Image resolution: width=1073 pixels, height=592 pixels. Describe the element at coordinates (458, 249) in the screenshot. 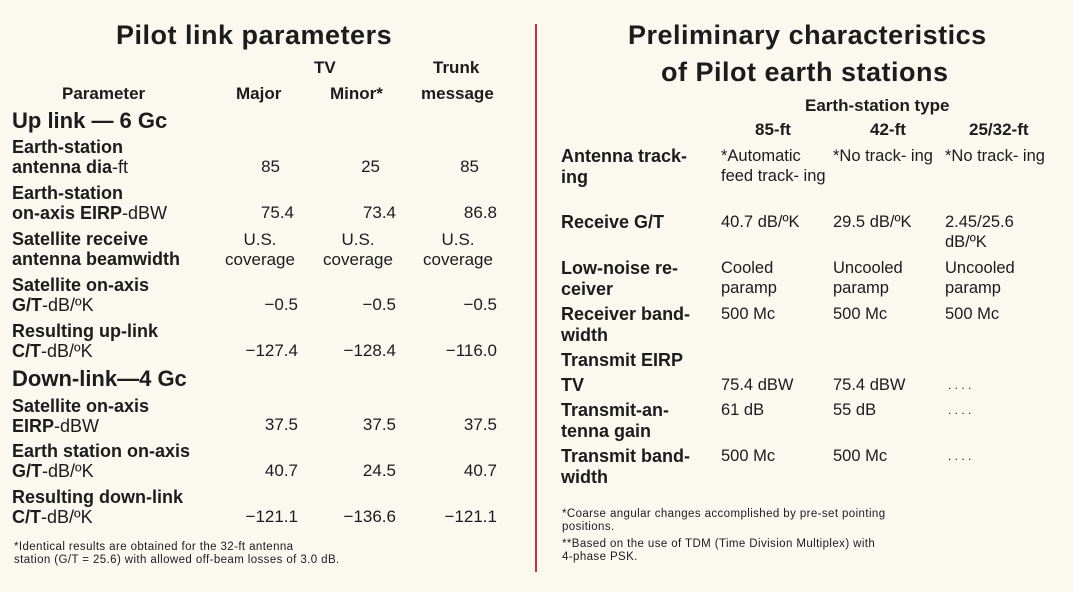

I see `cell-trunk: U.S. coverage` at that location.